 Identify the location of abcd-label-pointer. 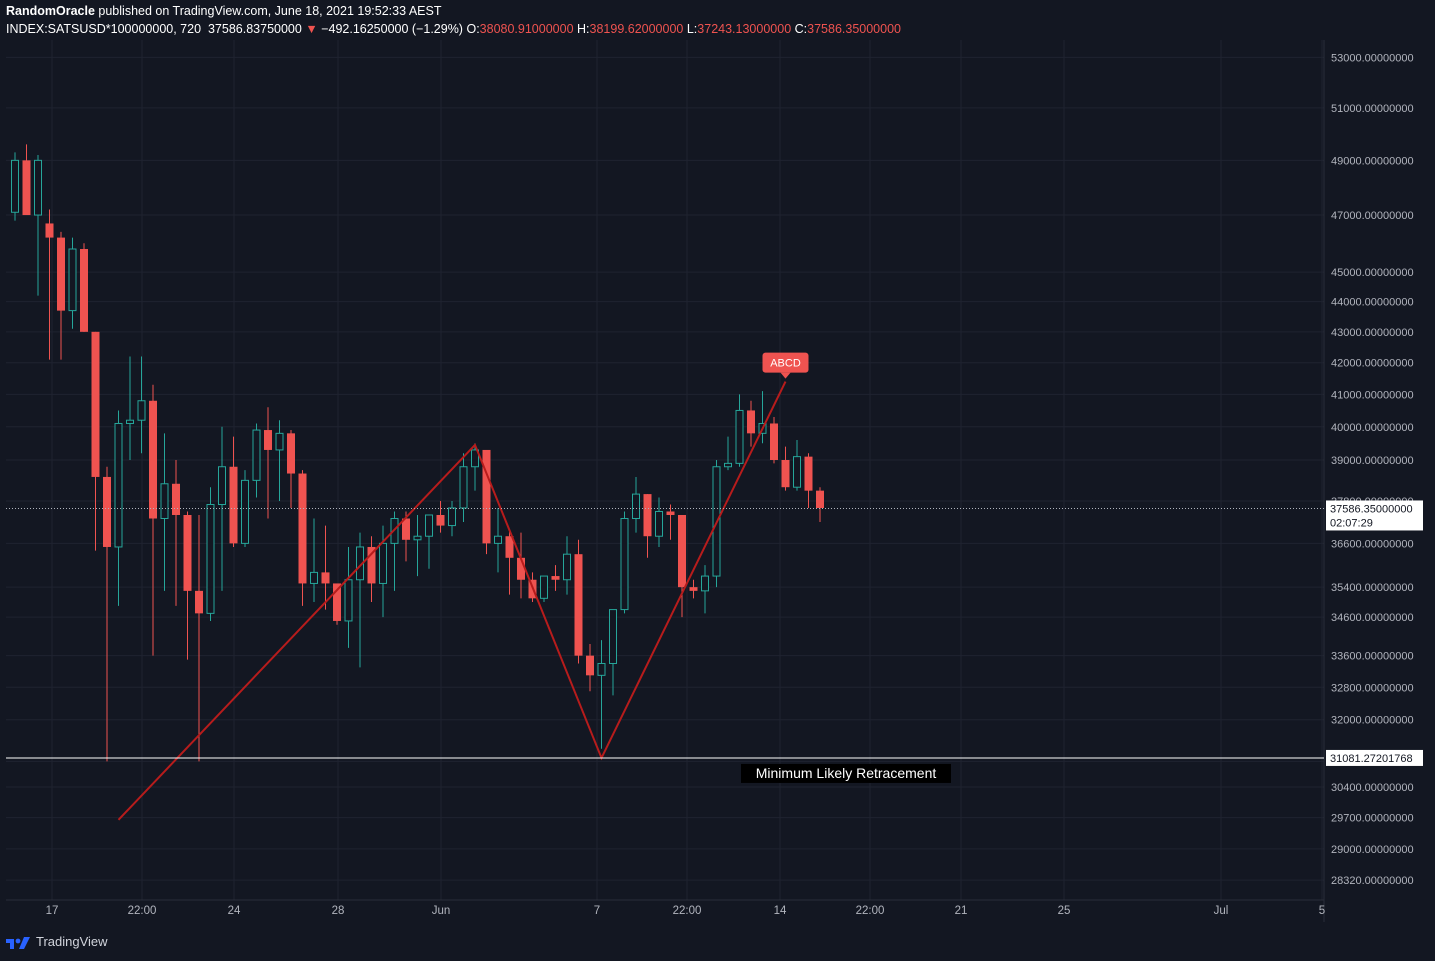
(785, 375).